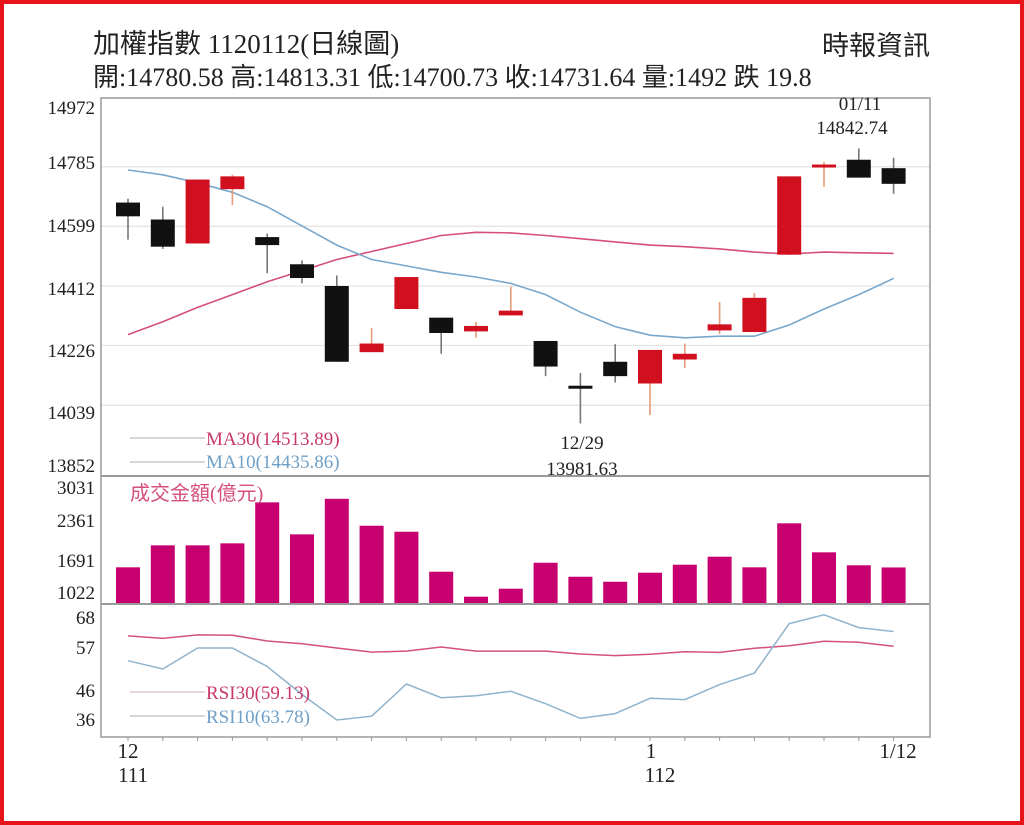 The image size is (1024, 825). Describe the element at coordinates (72, 226) in the screenshot. I see `price-tick: 14599` at that location.